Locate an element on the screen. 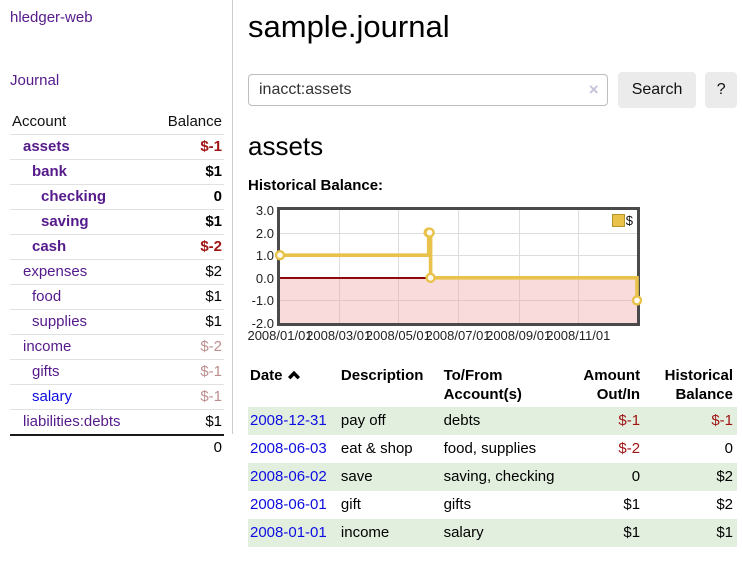 This screenshot has width=742, height=582. transaction-date-link: 2008-06-03 is located at coordinates (288, 448).